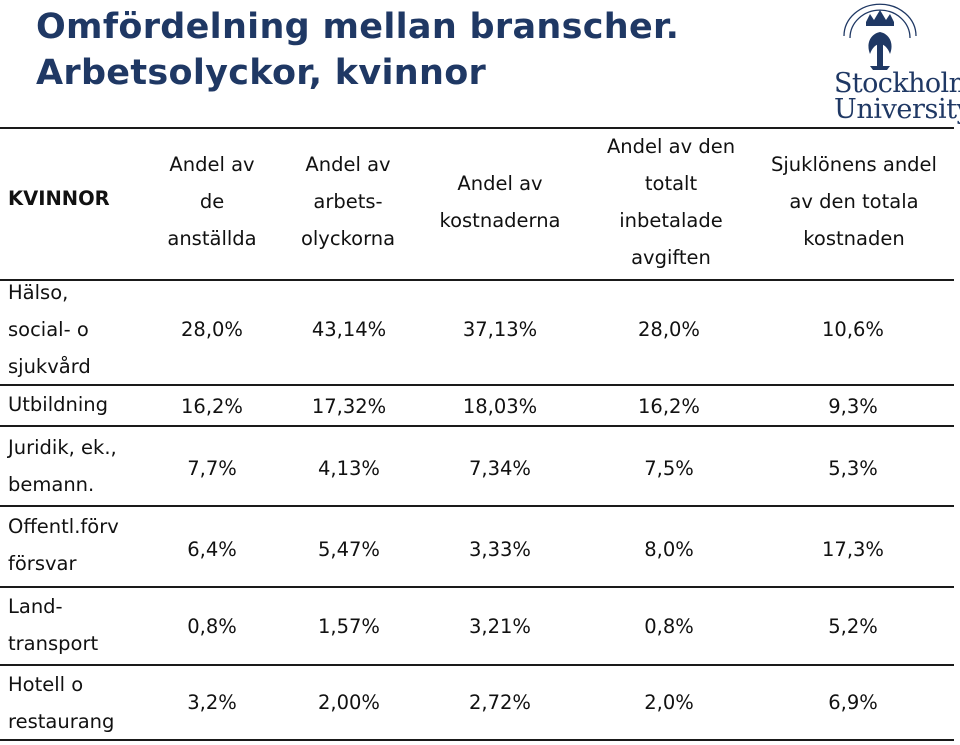 This screenshot has height=745, width=960. What do you see at coordinates (500, 468) in the screenshot?
I see `cell-r3-c3: 7,34%` at bounding box center [500, 468].